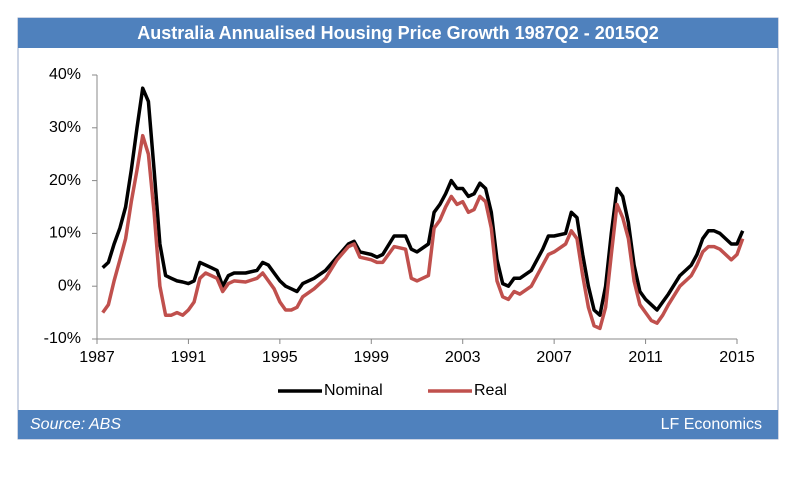 This screenshot has height=479, width=802. What do you see at coordinates (65, 74) in the screenshot?
I see `y-tick-label: 40%` at bounding box center [65, 74].